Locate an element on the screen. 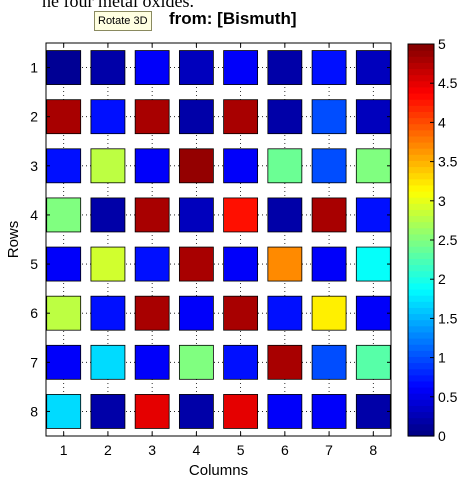 This screenshot has width=473, height=478. y-tick-label: 5 is located at coordinates (34, 264).